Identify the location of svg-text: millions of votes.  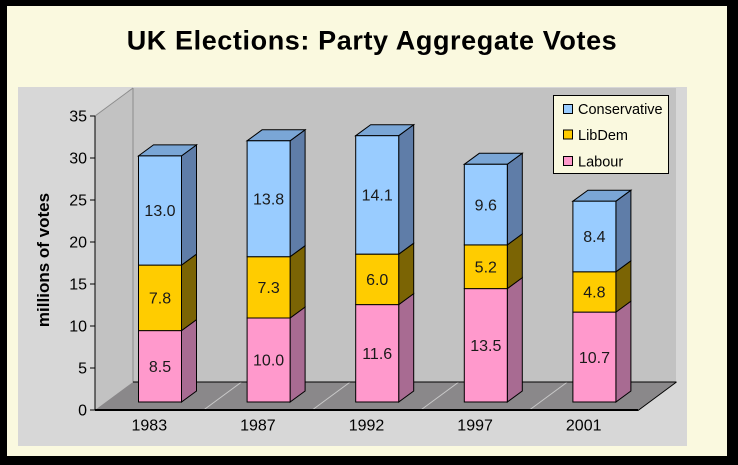
(43, 260).